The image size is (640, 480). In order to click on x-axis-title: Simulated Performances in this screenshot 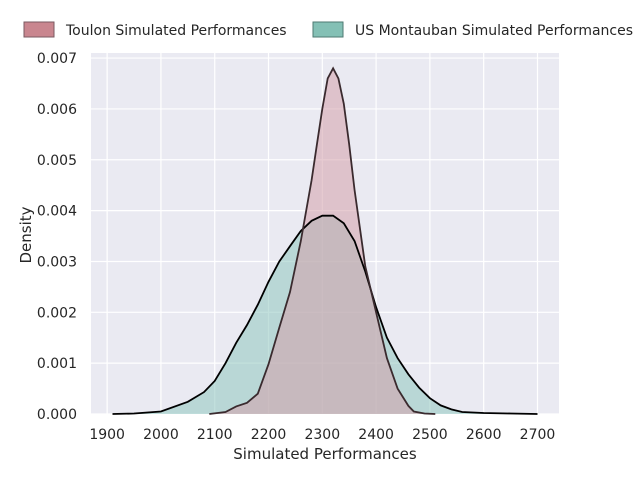, I will do `click(325, 454)`.